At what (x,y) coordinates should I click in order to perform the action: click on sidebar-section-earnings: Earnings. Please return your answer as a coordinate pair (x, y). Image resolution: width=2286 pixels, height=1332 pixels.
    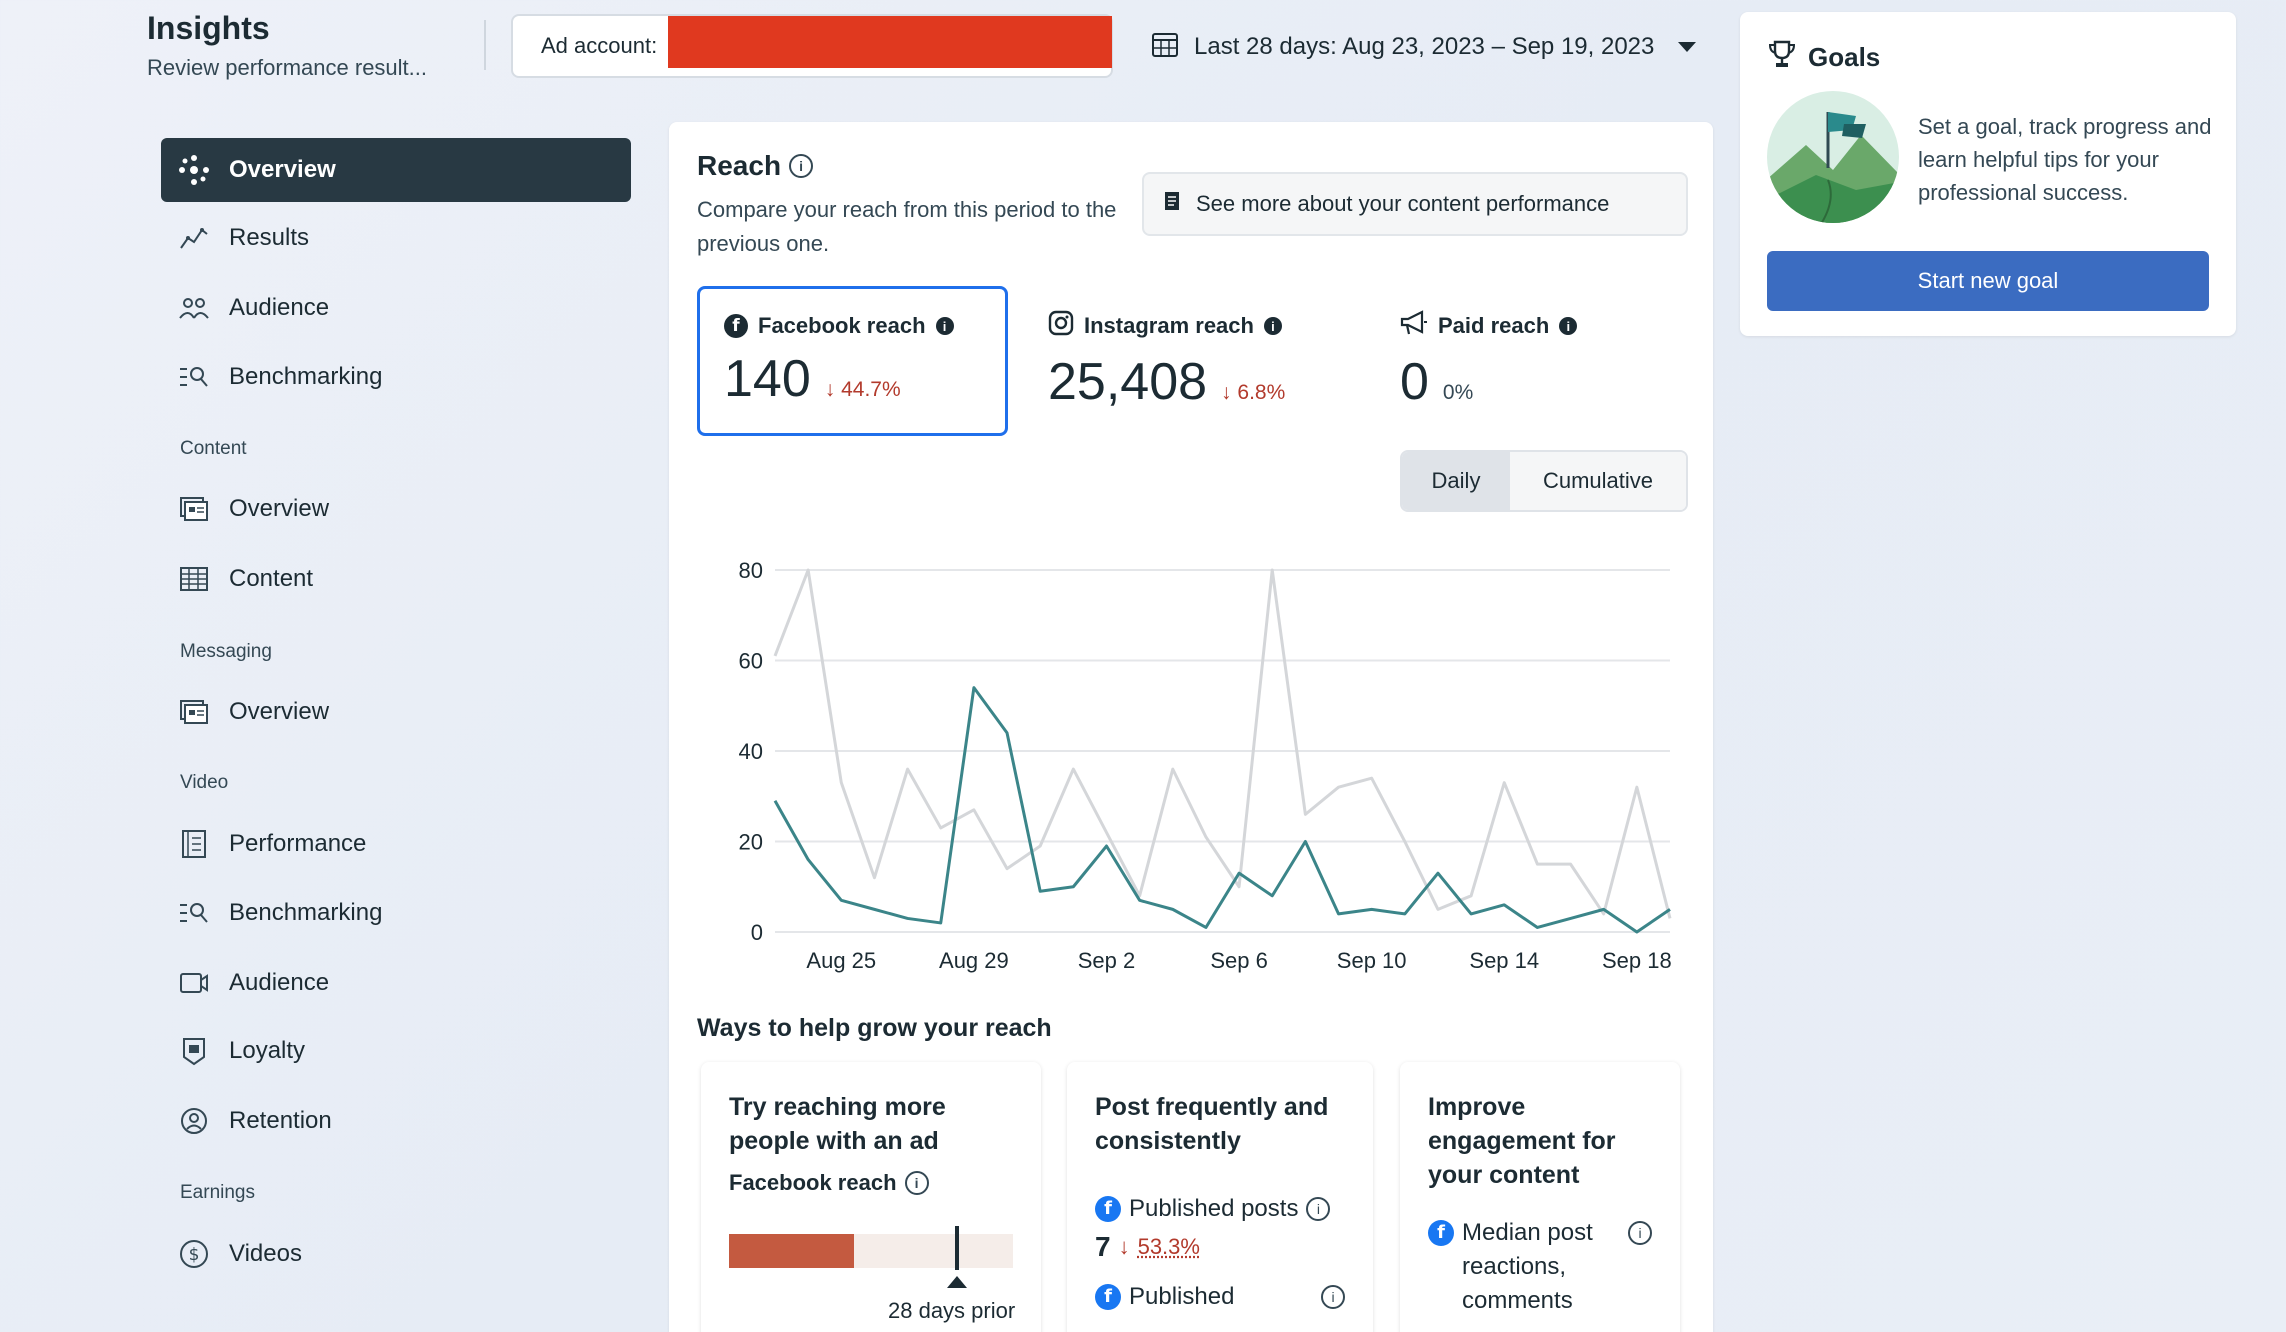
    Looking at the image, I should click on (217, 1192).